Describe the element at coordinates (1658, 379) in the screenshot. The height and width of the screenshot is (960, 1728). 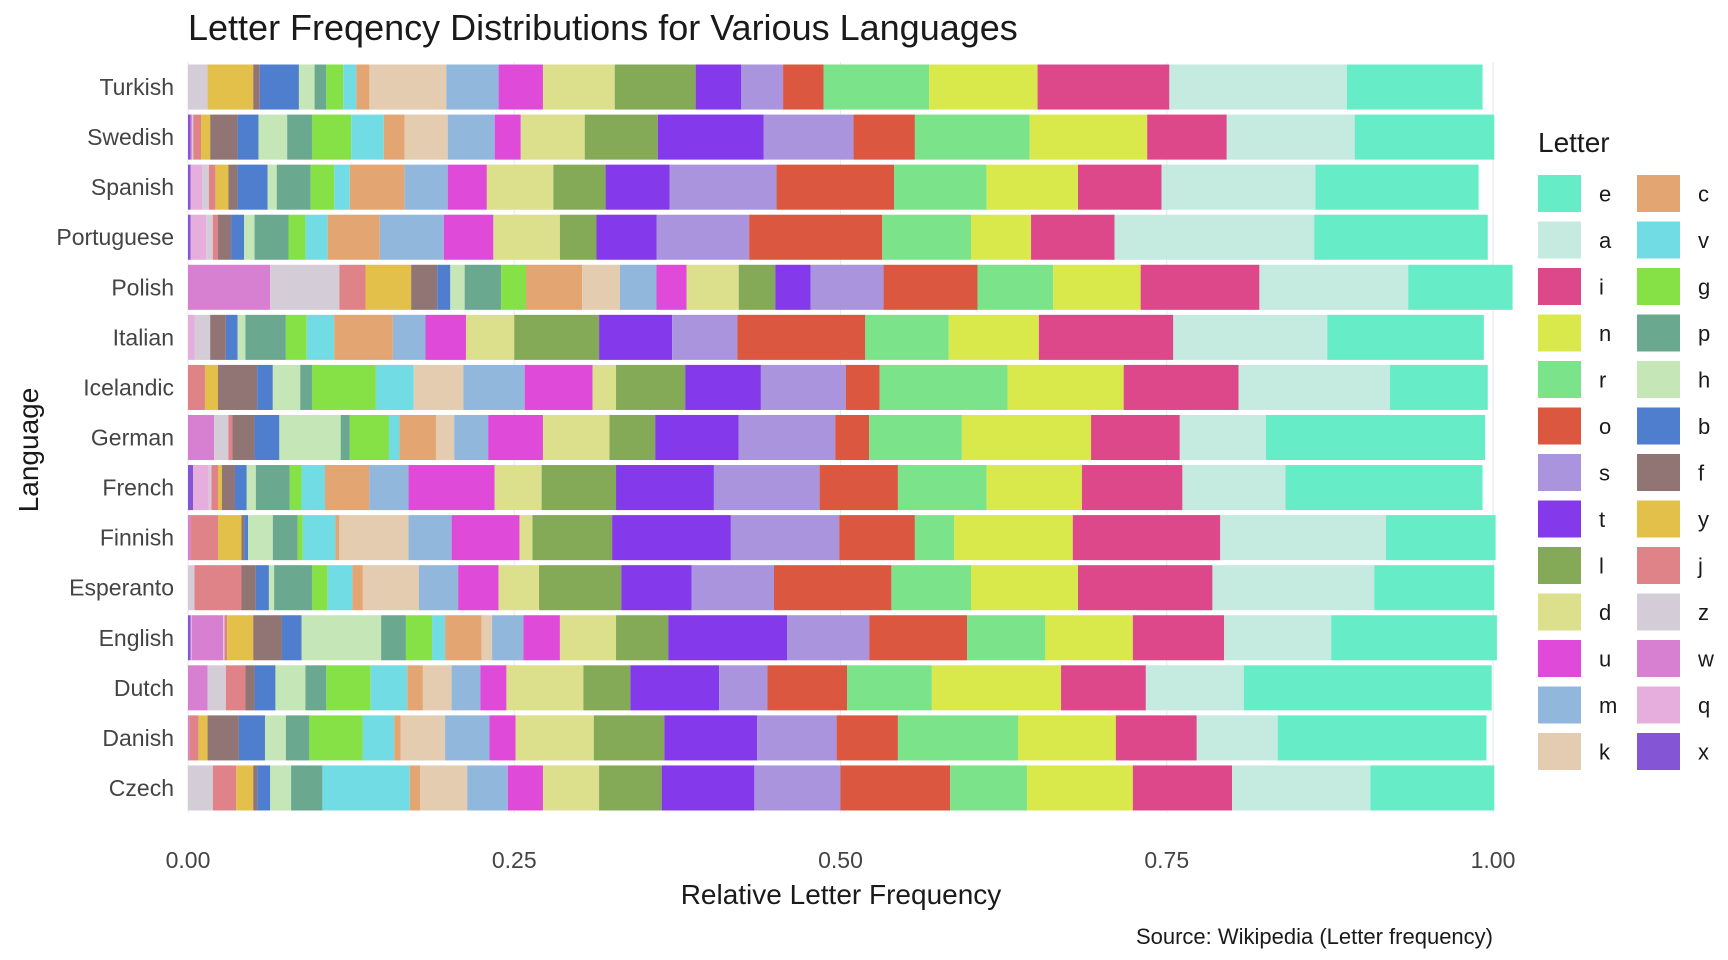
I see `legend-key-h` at that location.